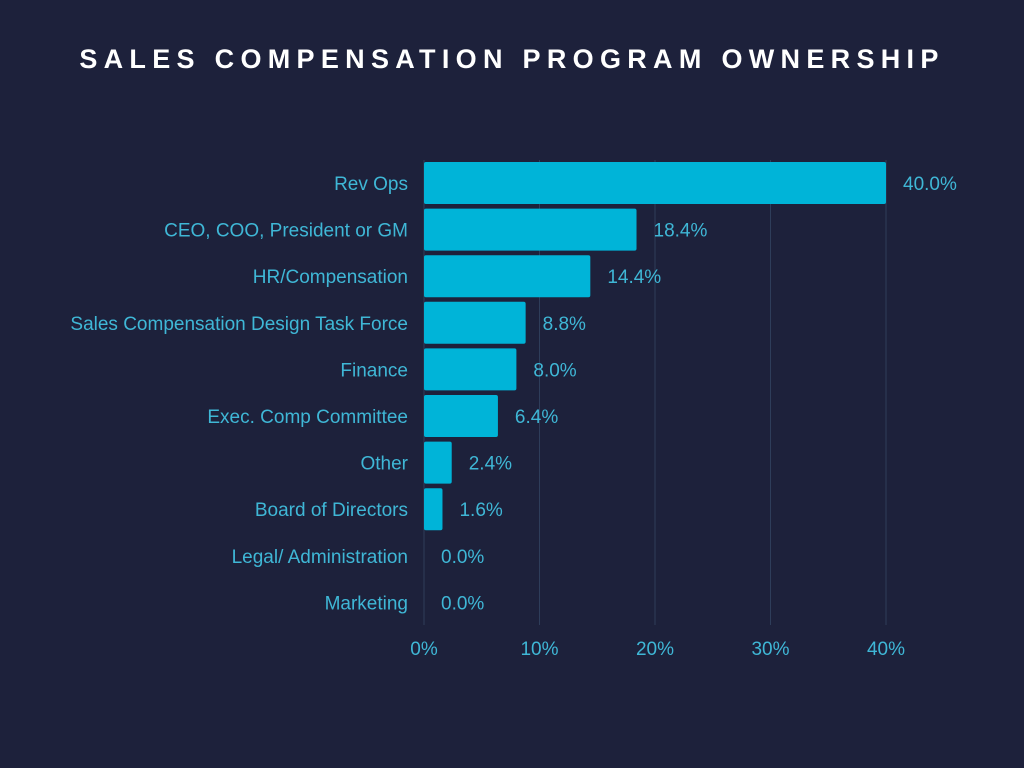 The height and width of the screenshot is (768, 1024). I want to click on category-label: Exec. Comp Committee, so click(307, 417).